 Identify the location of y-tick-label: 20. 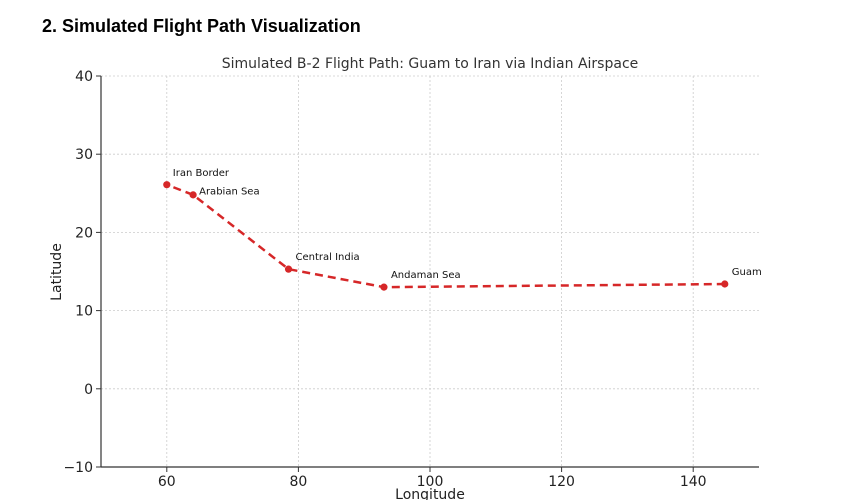
(84, 233).